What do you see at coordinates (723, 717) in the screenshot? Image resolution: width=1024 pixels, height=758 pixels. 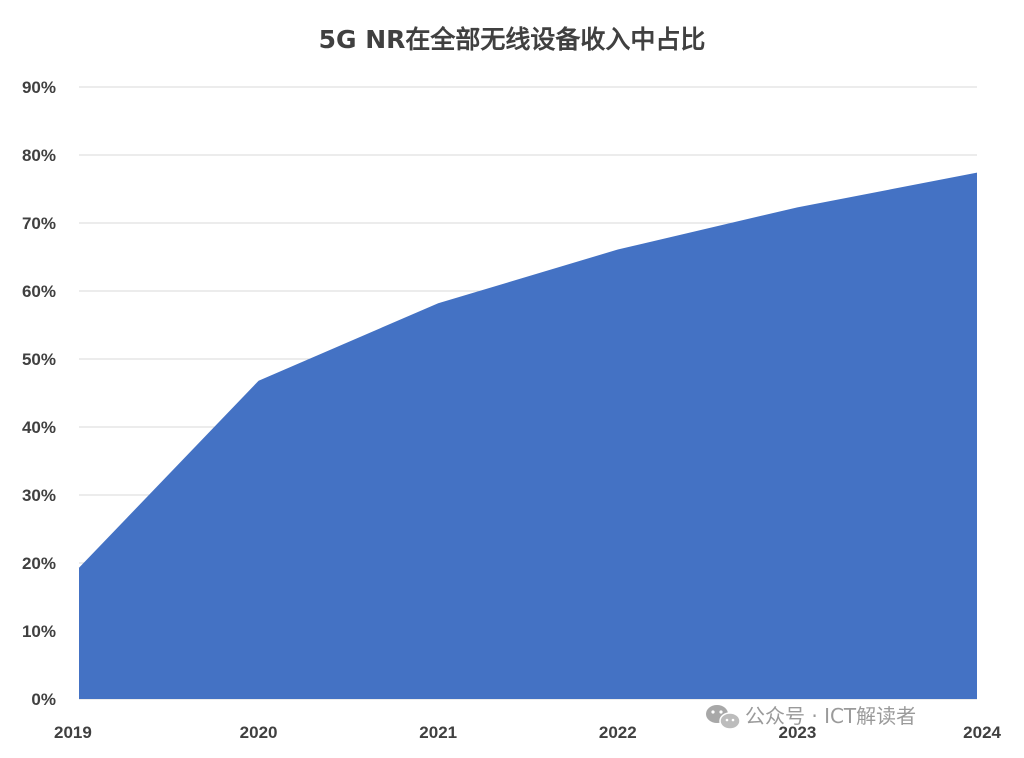 I see `wechat-icon` at bounding box center [723, 717].